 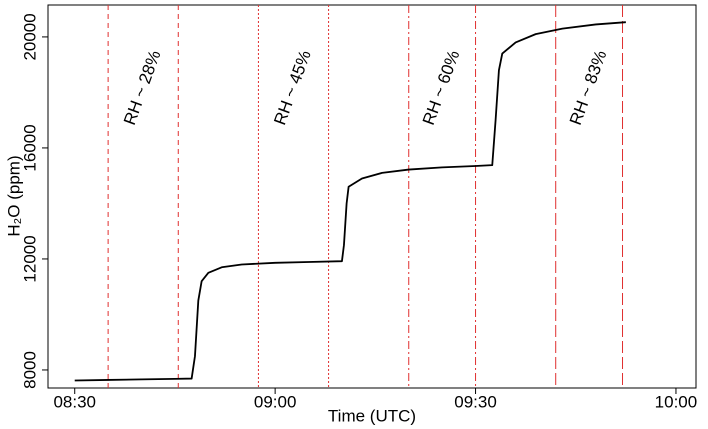 I want to click on y-tick-label: 8000, so click(x=29, y=370).